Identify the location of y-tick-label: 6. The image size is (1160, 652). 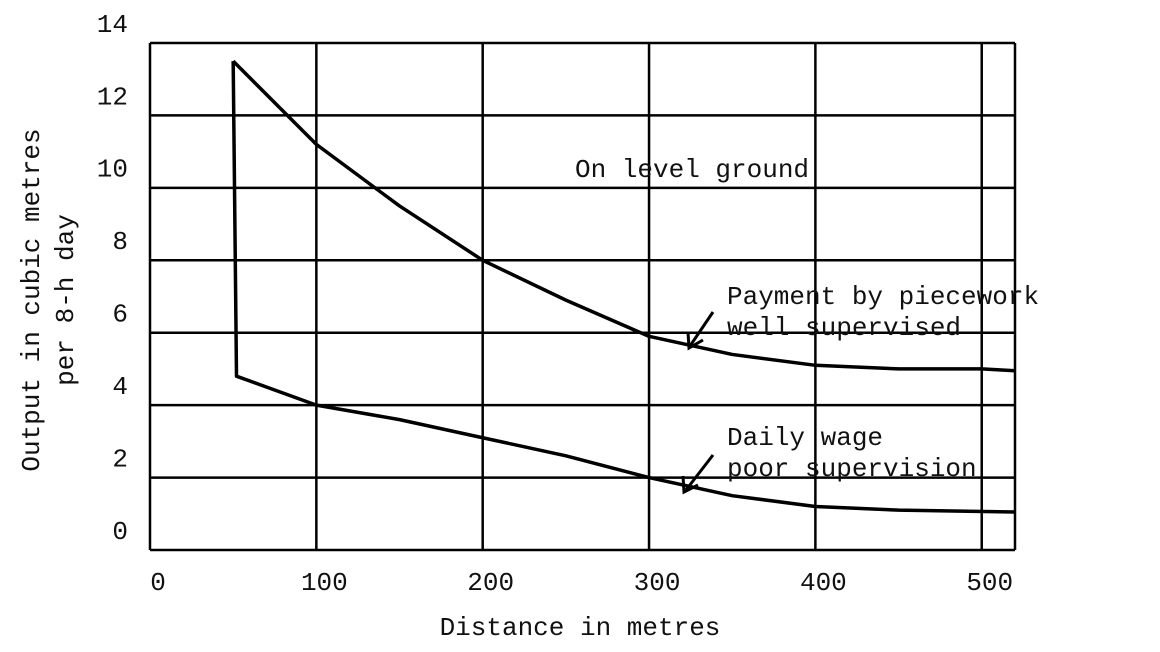
(120, 315).